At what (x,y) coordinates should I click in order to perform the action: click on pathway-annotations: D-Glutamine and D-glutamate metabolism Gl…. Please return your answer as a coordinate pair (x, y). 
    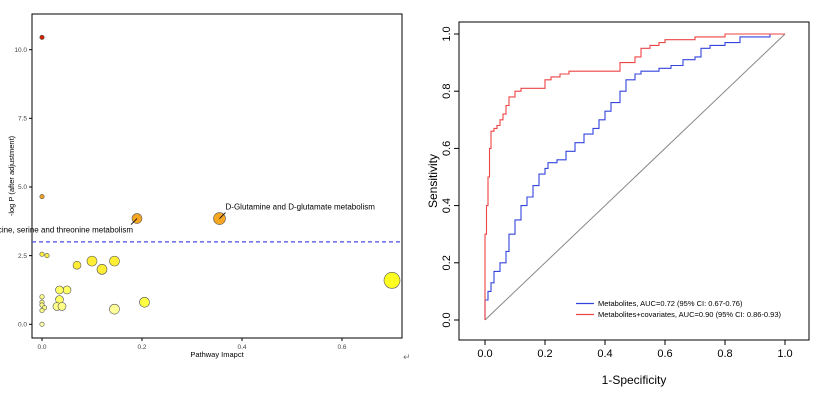
    Looking at the image, I should click on (187, 219).